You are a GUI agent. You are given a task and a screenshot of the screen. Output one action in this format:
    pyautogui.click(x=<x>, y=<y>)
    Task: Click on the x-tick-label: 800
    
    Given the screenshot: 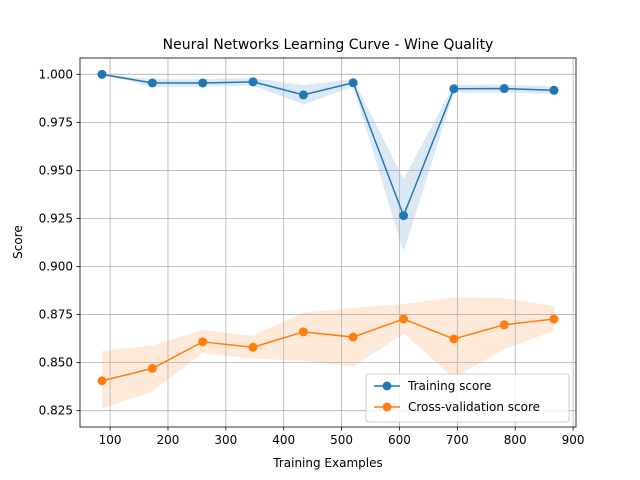 What is the action you would take?
    pyautogui.click(x=515, y=440)
    